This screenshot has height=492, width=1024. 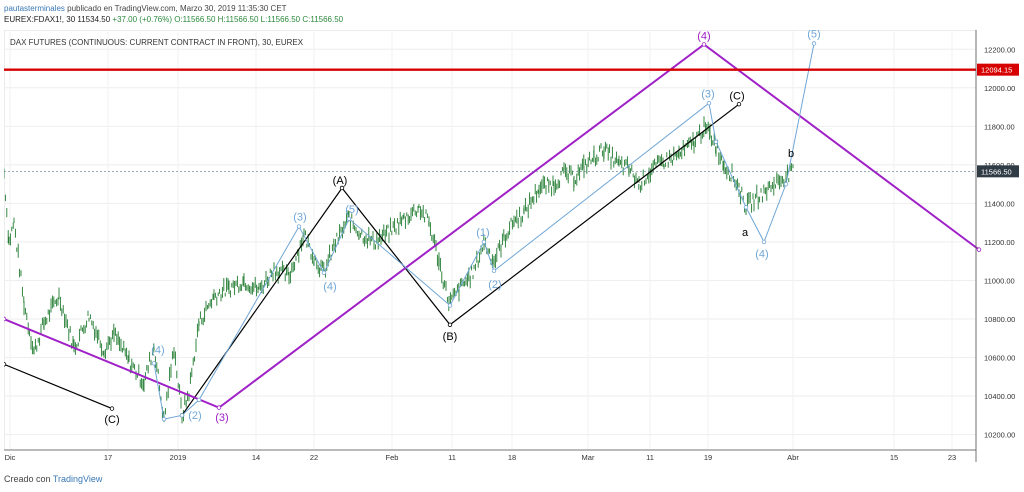 I want to click on price-tick-label: 11800.00, so click(x=999, y=126).